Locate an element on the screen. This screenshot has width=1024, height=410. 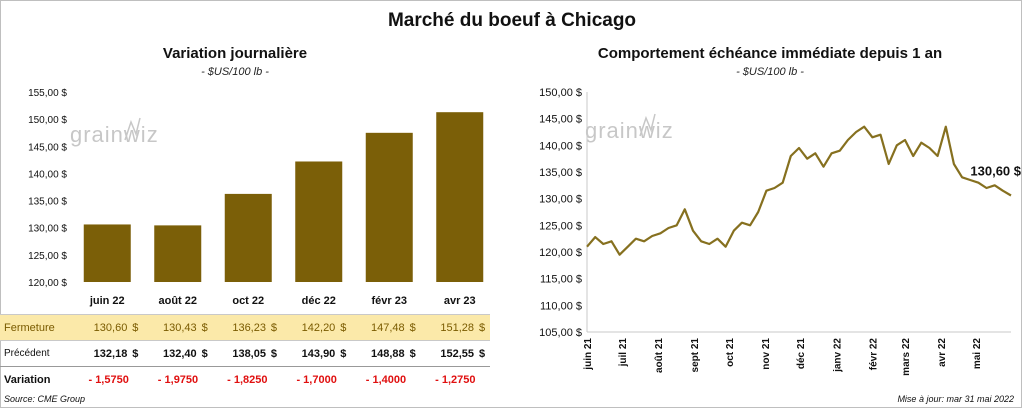
bar-chart-unit: - $US/100 lb - is located at coordinates (235, 72).